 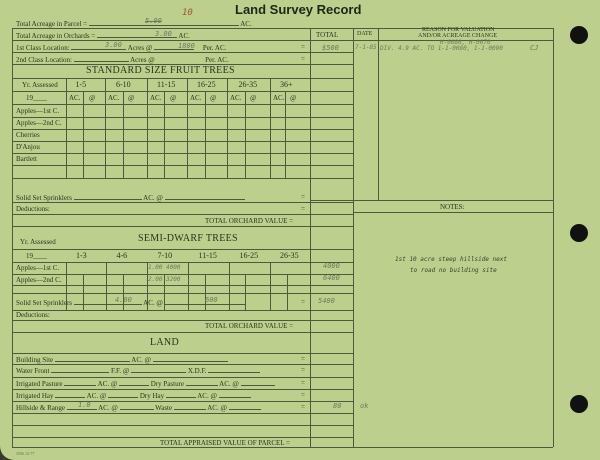 I want to click on total-parcel-value: 5.00, so click(x=153, y=21).